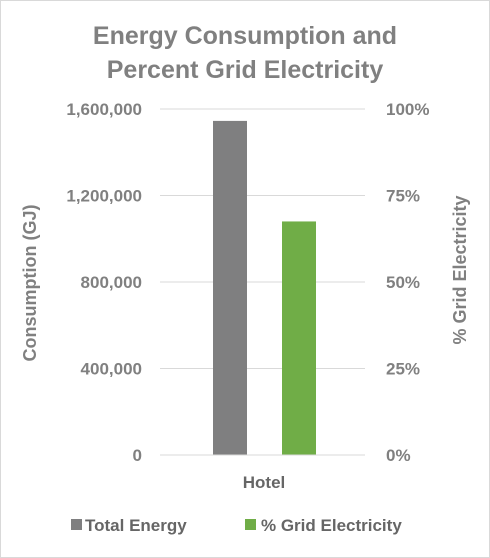 Image resolution: width=490 pixels, height=558 pixels. Describe the element at coordinates (245, 70) in the screenshot. I see `chart-title-line-2: Percent Grid Electricity` at that location.